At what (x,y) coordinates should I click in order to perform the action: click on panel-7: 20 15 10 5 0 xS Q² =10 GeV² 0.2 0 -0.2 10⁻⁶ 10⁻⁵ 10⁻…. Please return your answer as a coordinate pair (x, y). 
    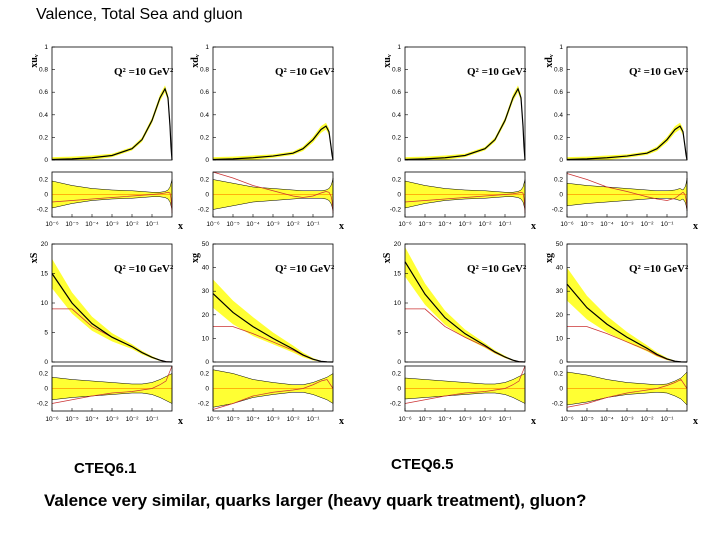
    Looking at the image, I should click on (459, 334).